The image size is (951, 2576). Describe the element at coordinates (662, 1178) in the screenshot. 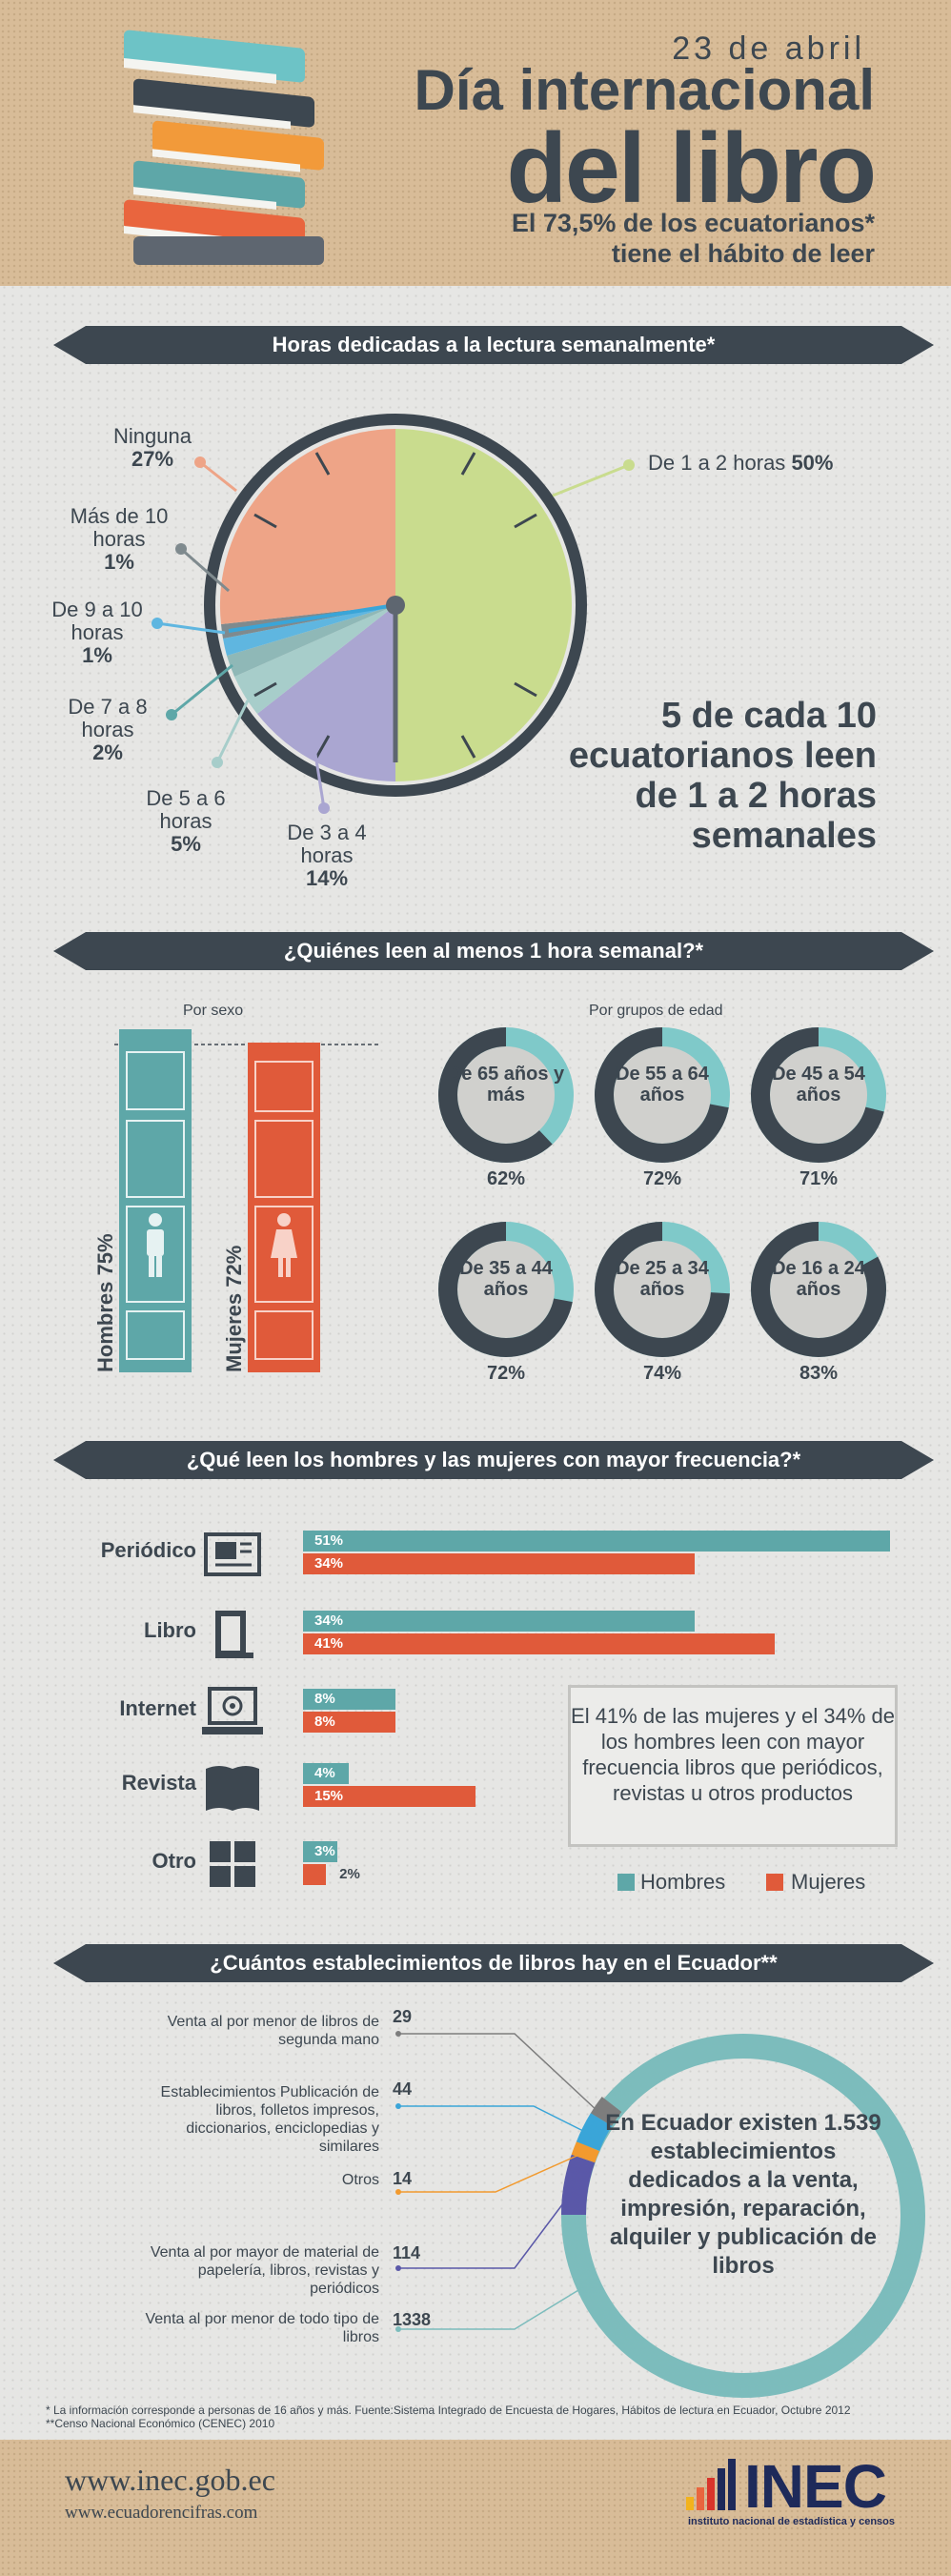

I see `age-donut-pct: 72%` at that location.